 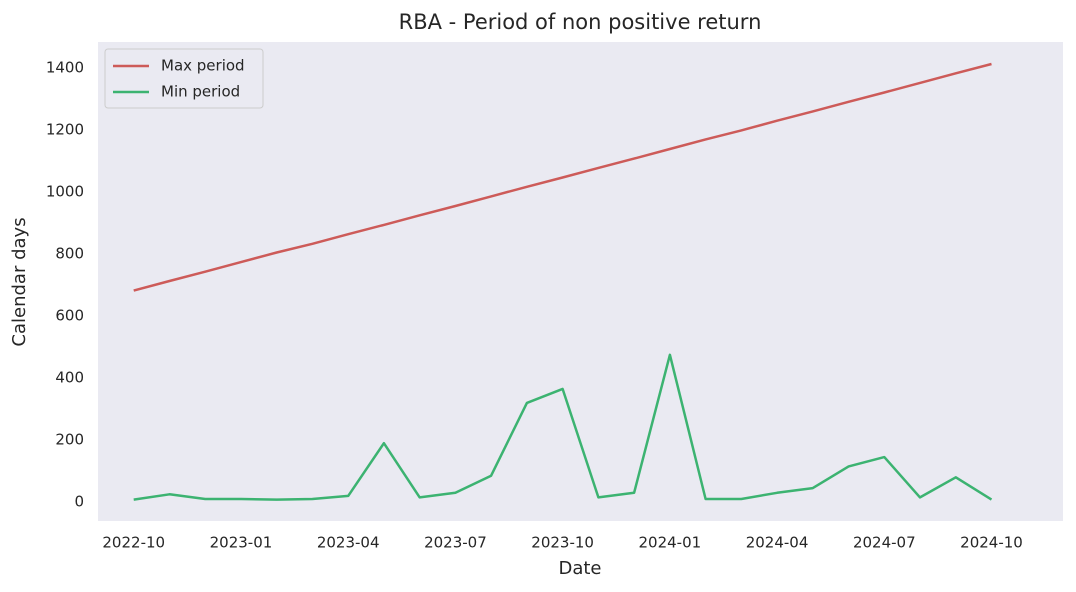 I want to click on chart-title: RBA - Period of non positive return, so click(x=580, y=22).